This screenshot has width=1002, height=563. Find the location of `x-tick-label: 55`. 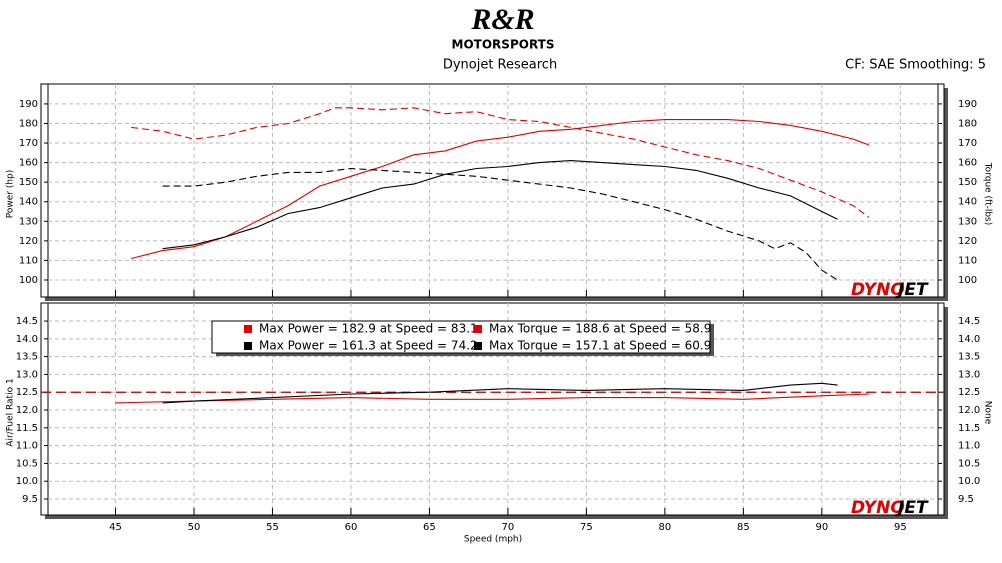

x-tick-label: 55 is located at coordinates (272, 527).